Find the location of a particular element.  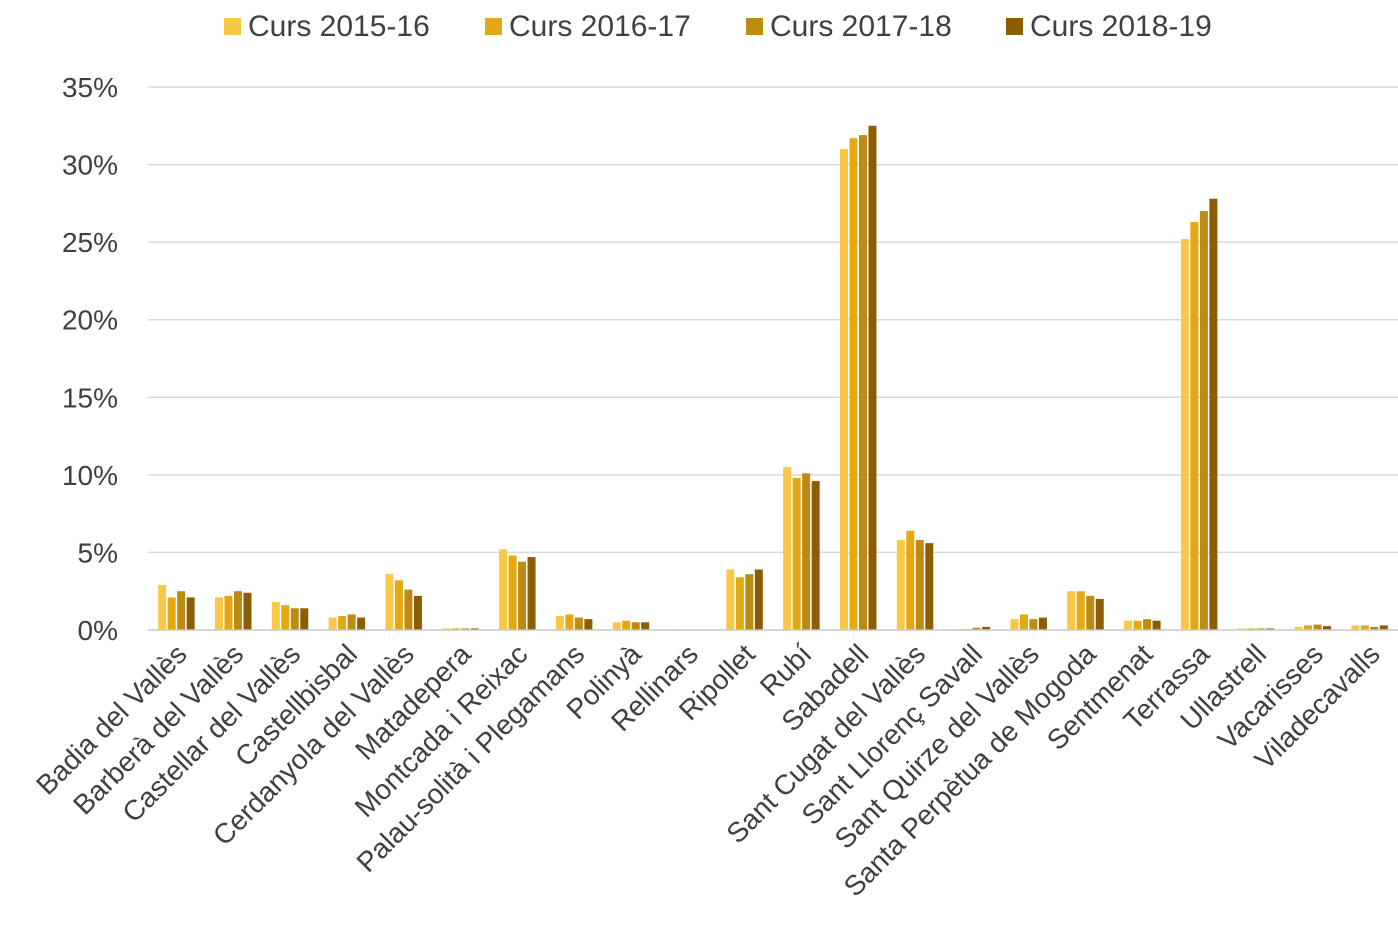

legend-label: Curs 2016-17 is located at coordinates (600, 26).